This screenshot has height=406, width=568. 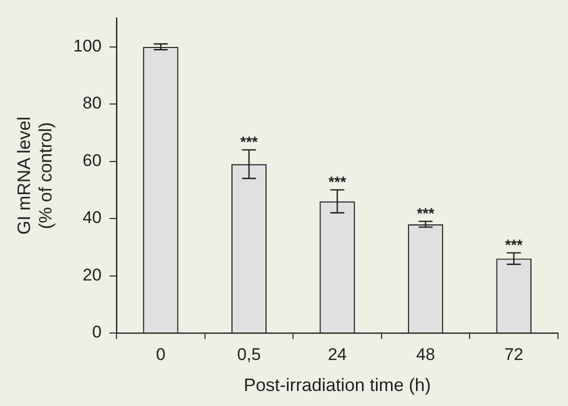 I want to click on x-tick-label: 24, so click(x=337, y=354).